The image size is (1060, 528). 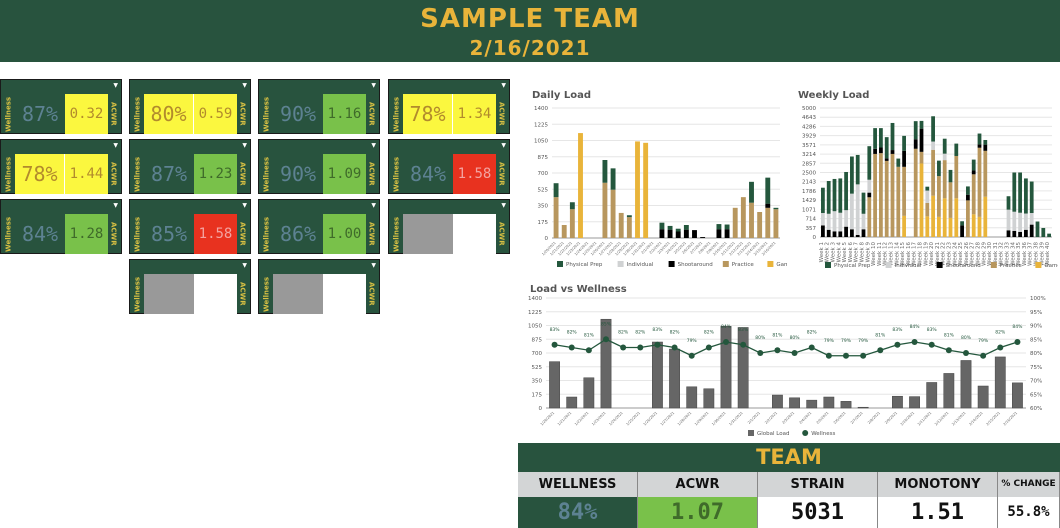 What do you see at coordinates (298, 234) in the screenshot?
I see `wellness-value: 86%` at bounding box center [298, 234].